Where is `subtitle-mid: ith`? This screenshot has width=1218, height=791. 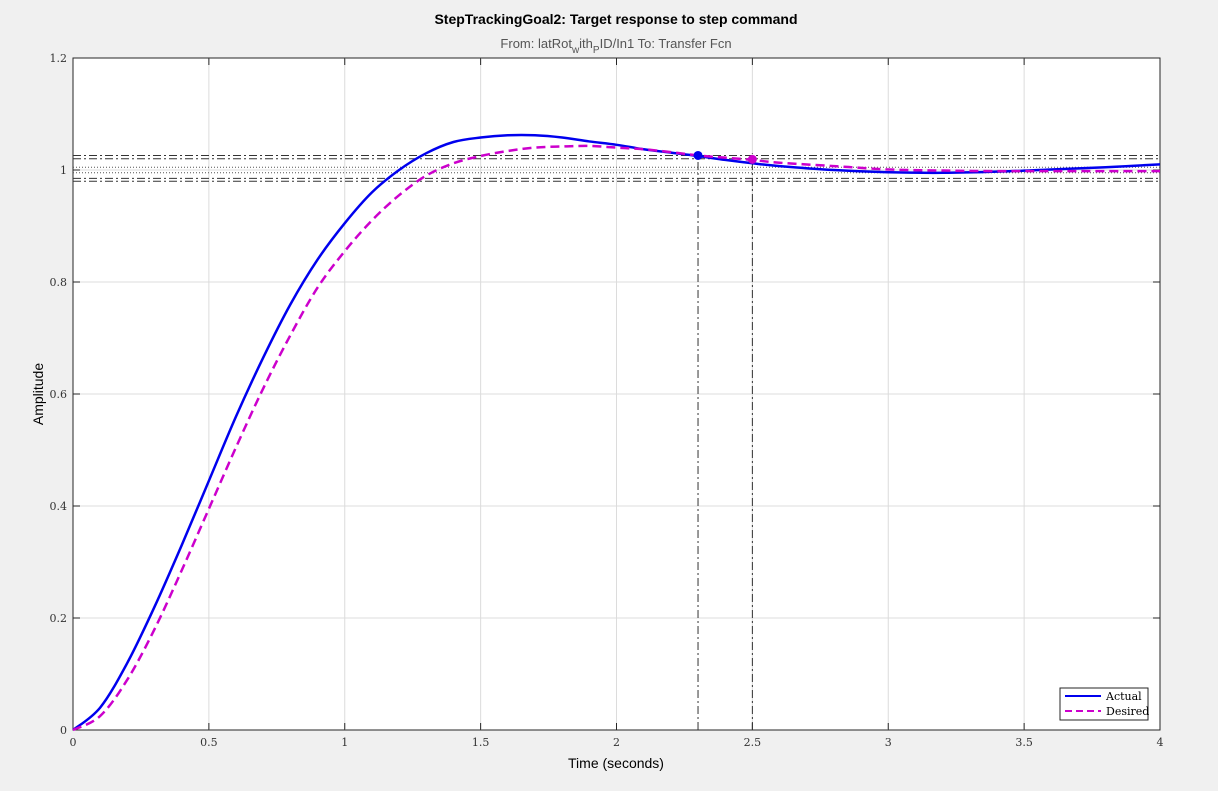
subtitle-mid: ith is located at coordinates (586, 43).